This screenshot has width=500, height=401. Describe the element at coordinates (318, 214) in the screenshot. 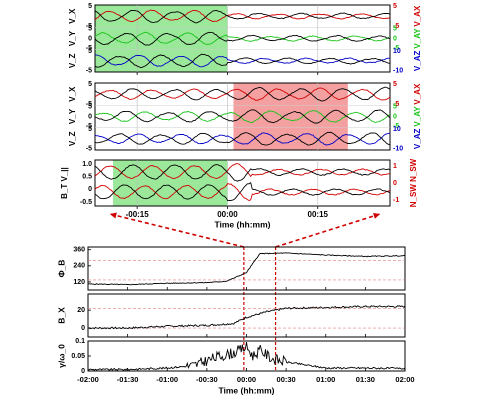

I see `x-tick-label: 00:15` at that location.